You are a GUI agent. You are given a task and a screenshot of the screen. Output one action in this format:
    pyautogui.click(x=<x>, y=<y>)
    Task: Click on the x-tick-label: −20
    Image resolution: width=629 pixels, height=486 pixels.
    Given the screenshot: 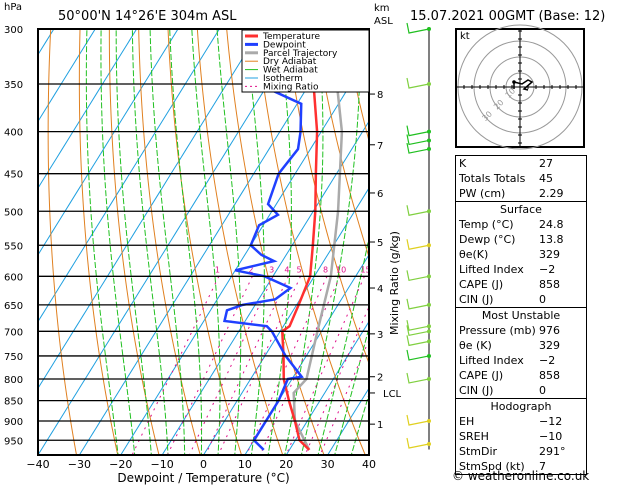 What is the action you would take?
    pyautogui.click(x=120, y=464)
    